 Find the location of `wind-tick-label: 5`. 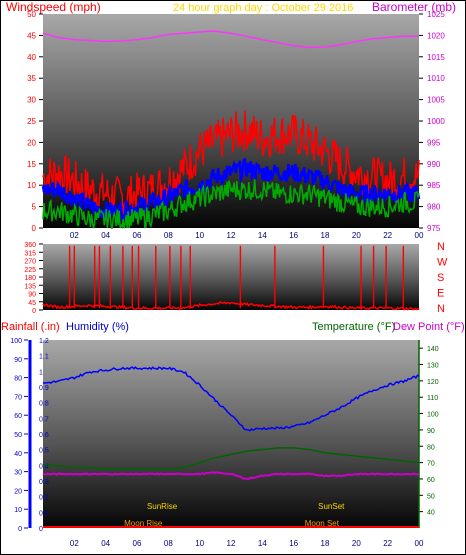

wind-tick-label: 5 is located at coordinates (34, 207).